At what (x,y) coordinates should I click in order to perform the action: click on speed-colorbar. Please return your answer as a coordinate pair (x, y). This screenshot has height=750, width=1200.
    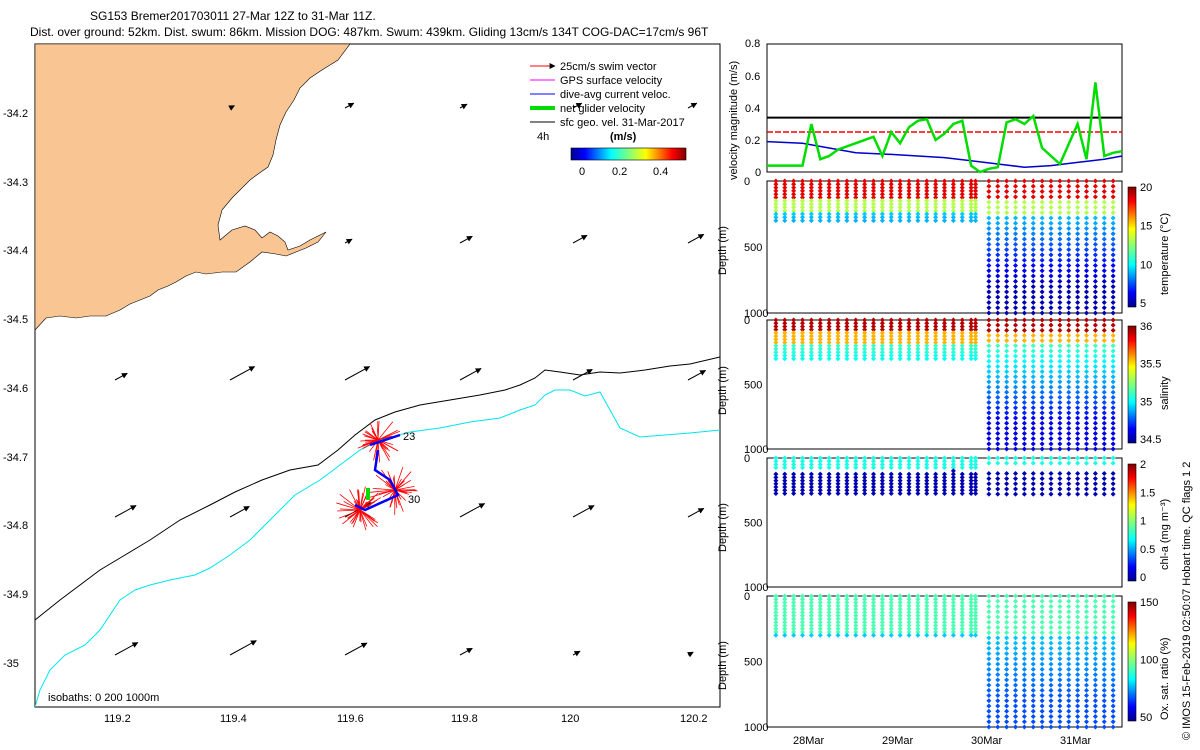
    Looking at the image, I should click on (628, 154).